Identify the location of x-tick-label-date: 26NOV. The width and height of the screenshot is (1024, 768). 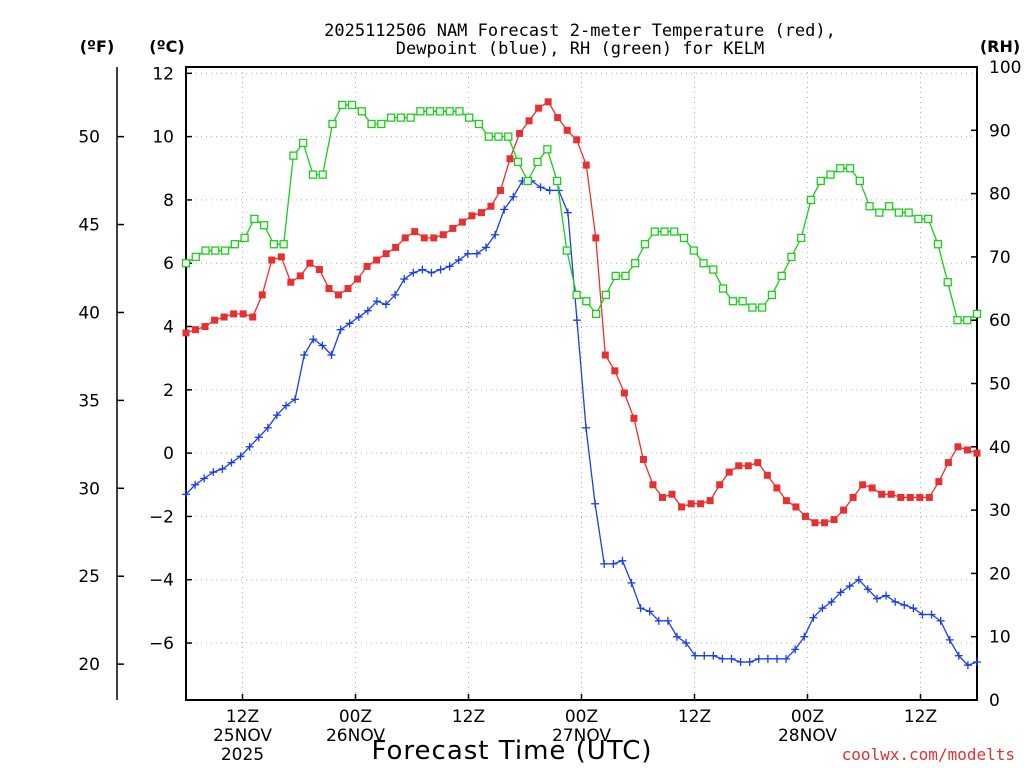
(355, 736).